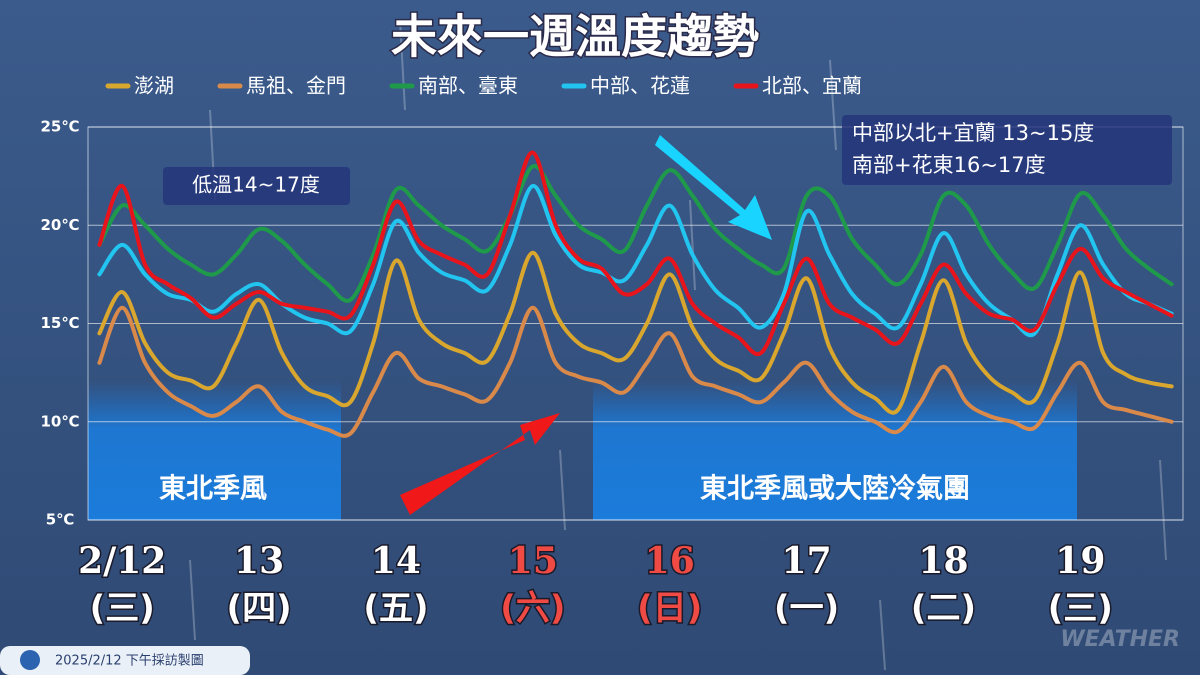 The height and width of the screenshot is (679, 1200). I want to click on band-label: 東北季風, so click(213, 489).